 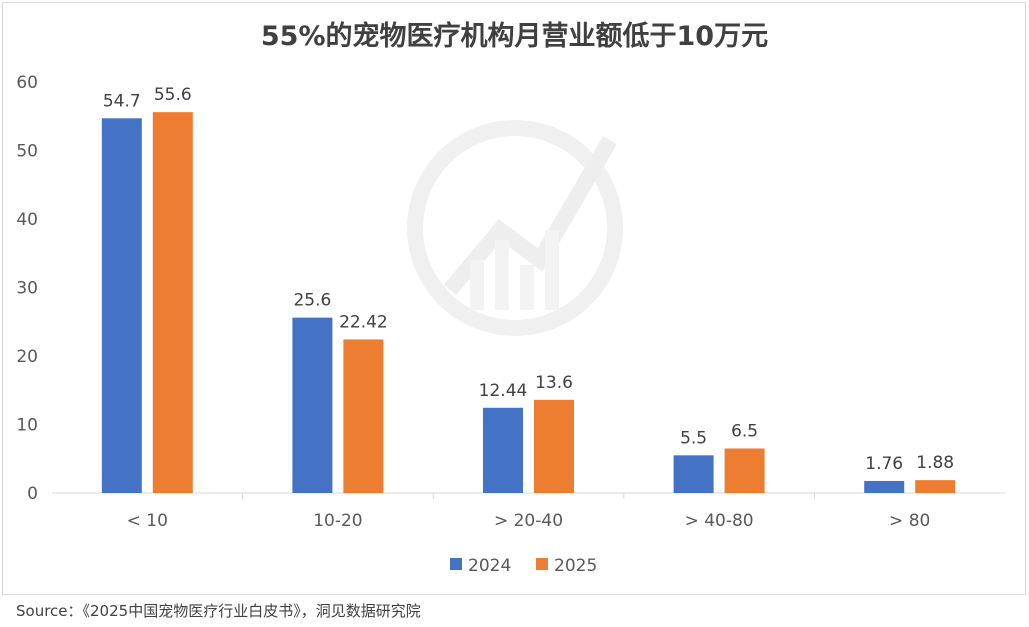 What do you see at coordinates (514, 36) in the screenshot?
I see `chart-title: 55%的宠物医疗机构月营业额低于10万元` at bounding box center [514, 36].